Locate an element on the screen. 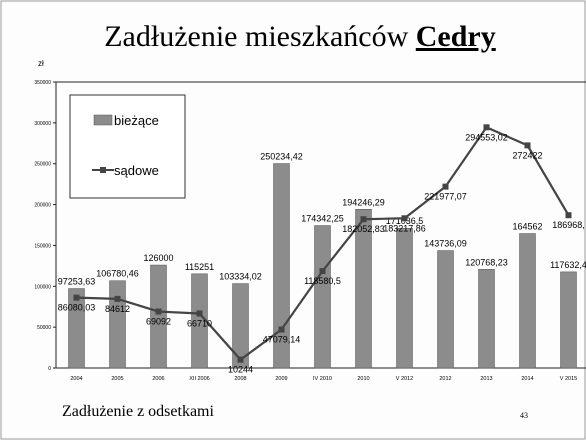  y-tick-label: 350000 is located at coordinates (42, 83).